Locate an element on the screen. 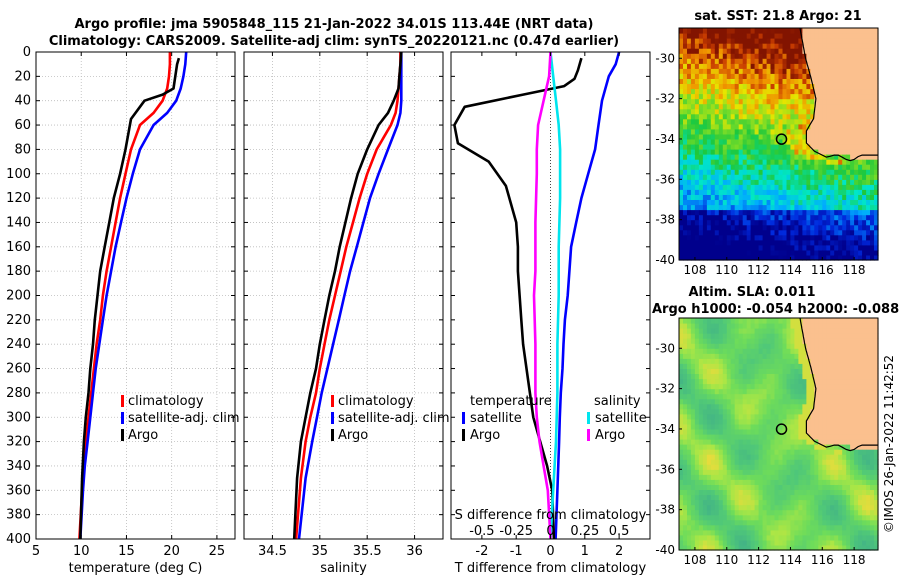  x-tick-label: 112 is located at coordinates (758, 560).